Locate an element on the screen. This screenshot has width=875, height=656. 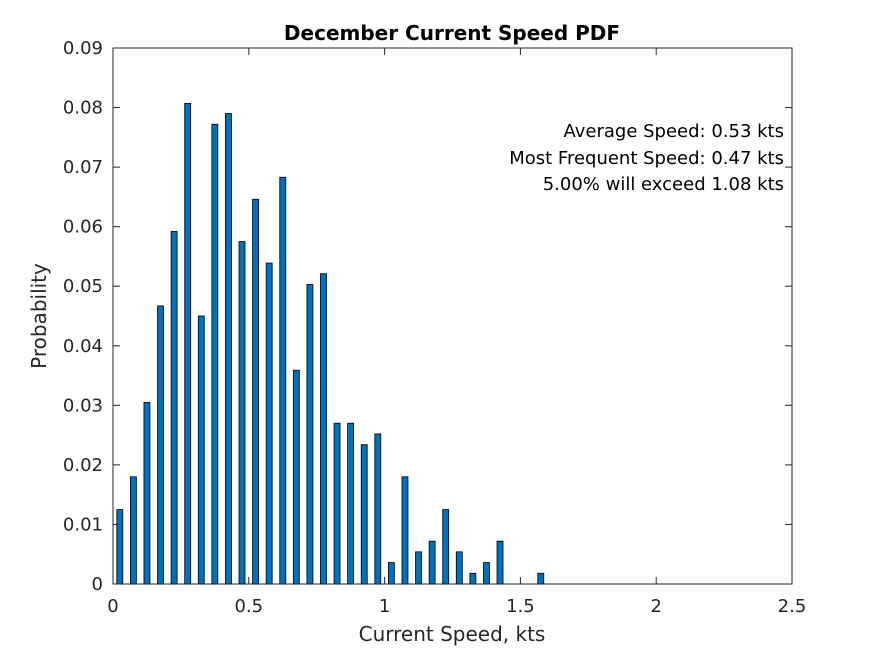
annotation-average-speed: Average Speed: 0.53 kts is located at coordinates (673, 131).